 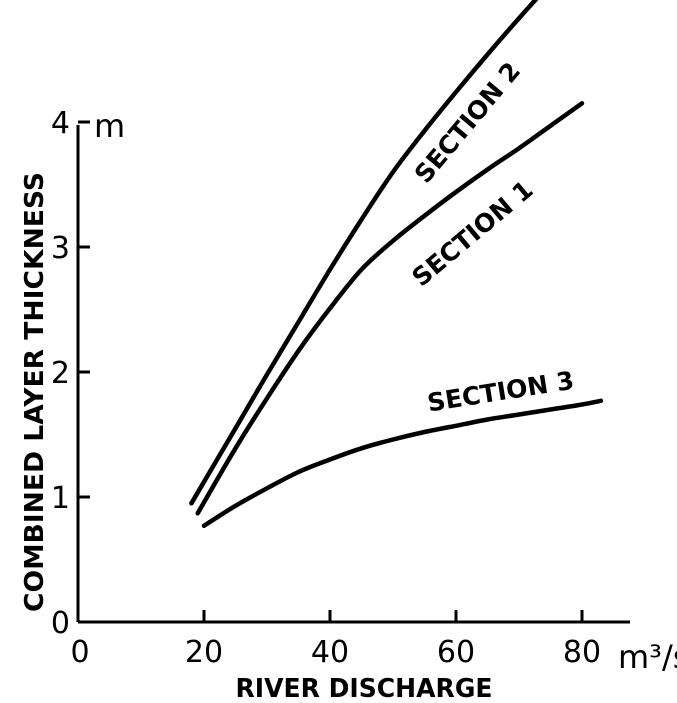 I want to click on series-label-section-1: SECTION 1, so click(x=473, y=233).